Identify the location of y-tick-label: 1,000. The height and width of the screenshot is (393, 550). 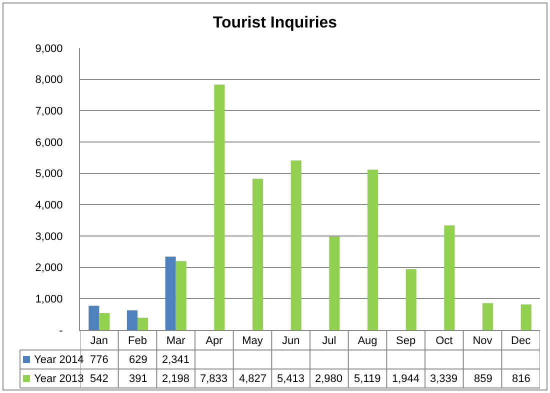
(49, 300).